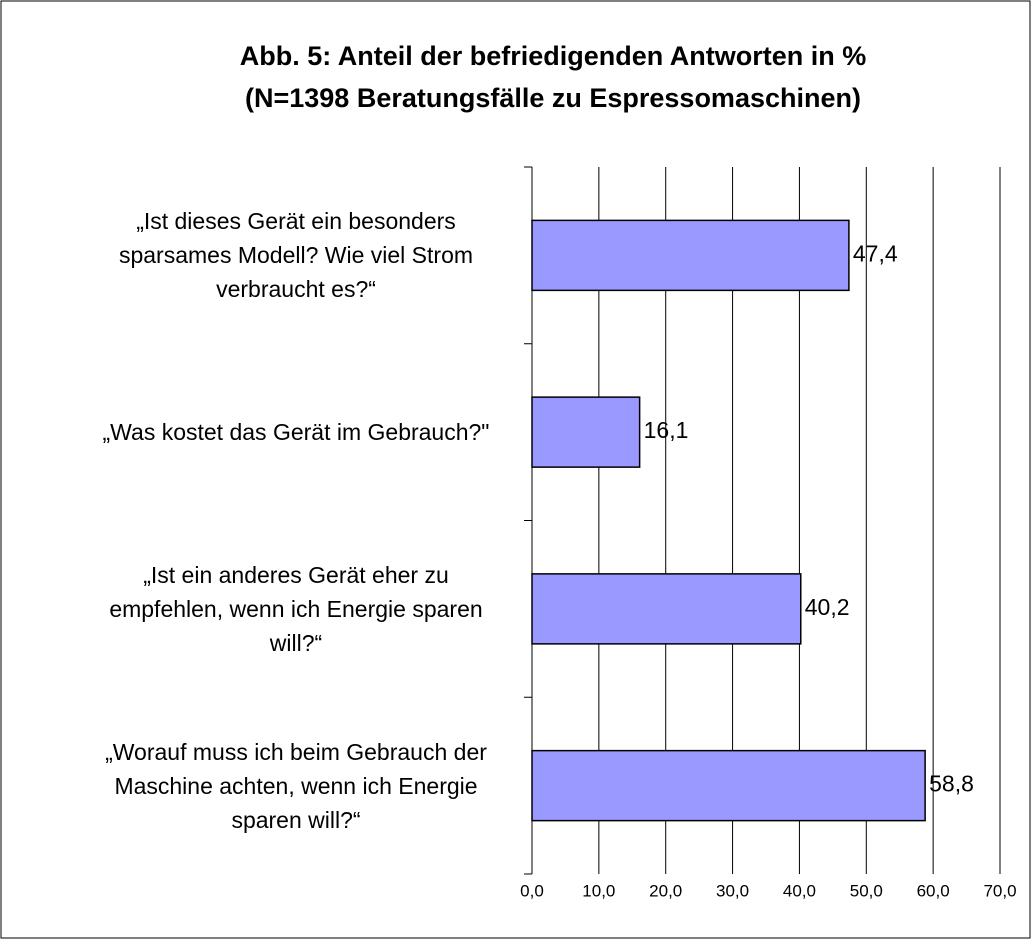 This screenshot has width=1031, height=939. I want to click on value-label: 16,1, so click(666, 430).